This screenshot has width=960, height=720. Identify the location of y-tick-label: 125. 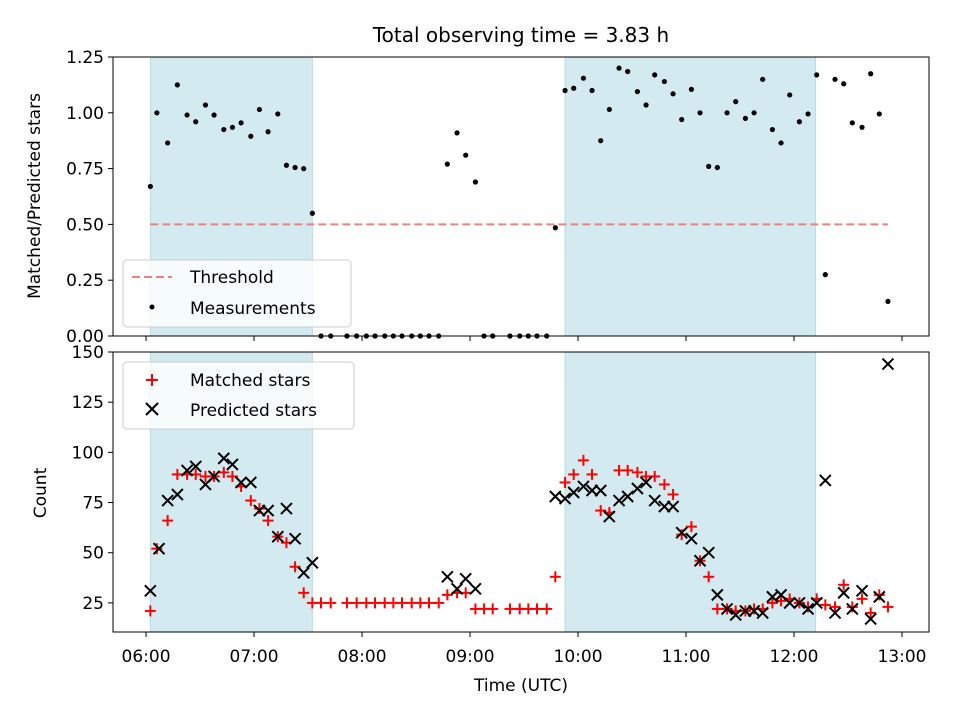
(88, 403).